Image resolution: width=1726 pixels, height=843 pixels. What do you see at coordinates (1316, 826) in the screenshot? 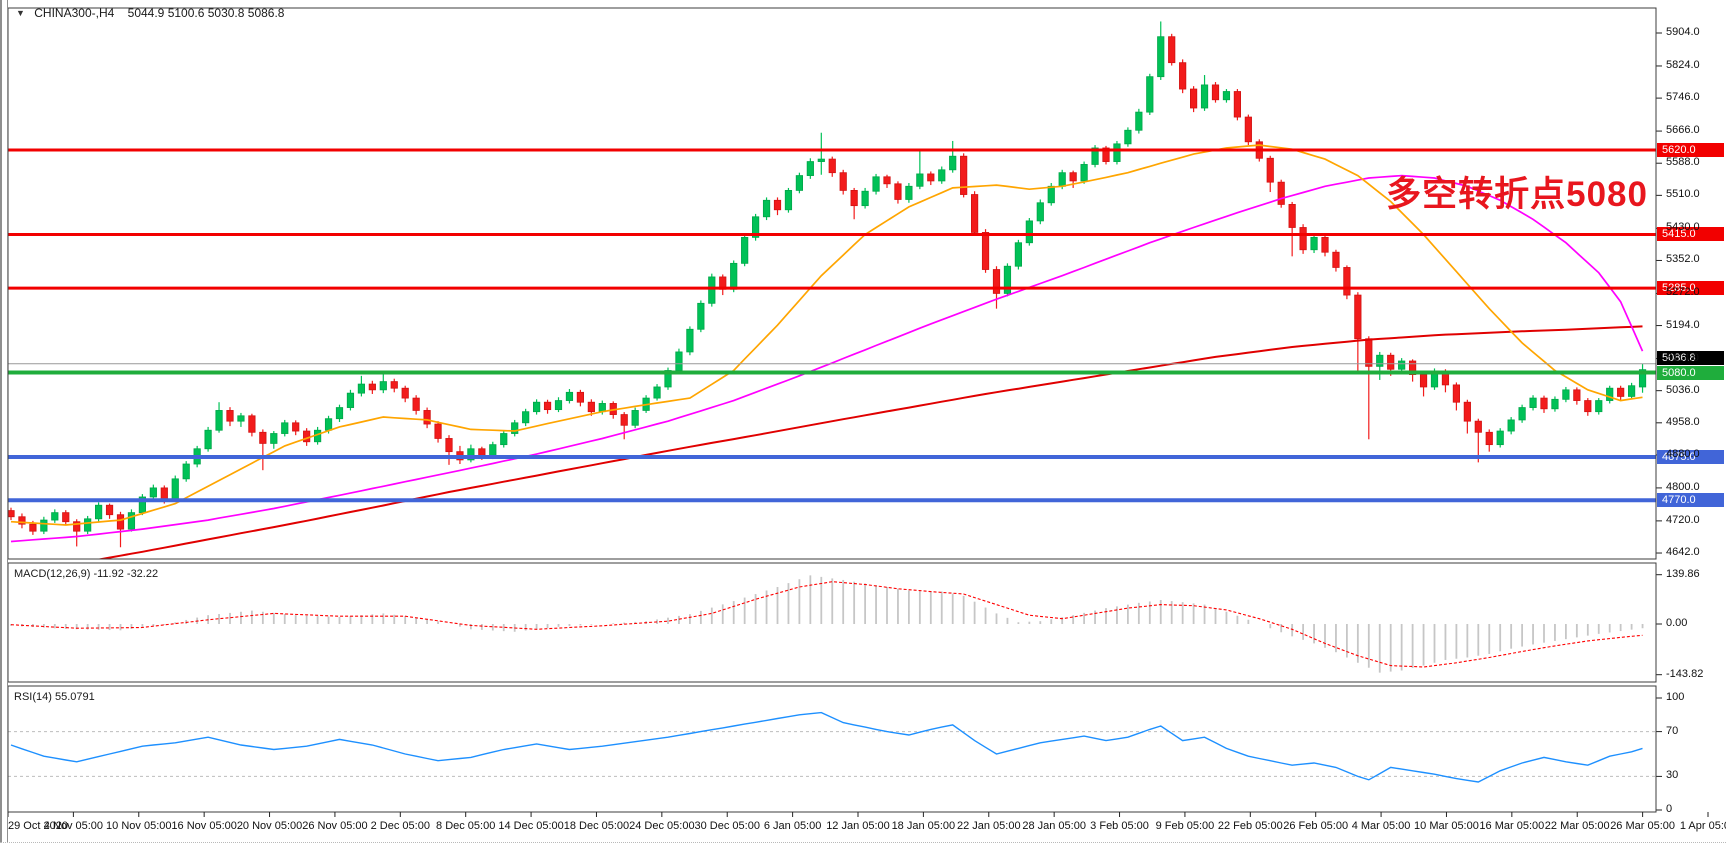
I see `time-axis-label: 26 Feb 05:00` at bounding box center [1316, 826].